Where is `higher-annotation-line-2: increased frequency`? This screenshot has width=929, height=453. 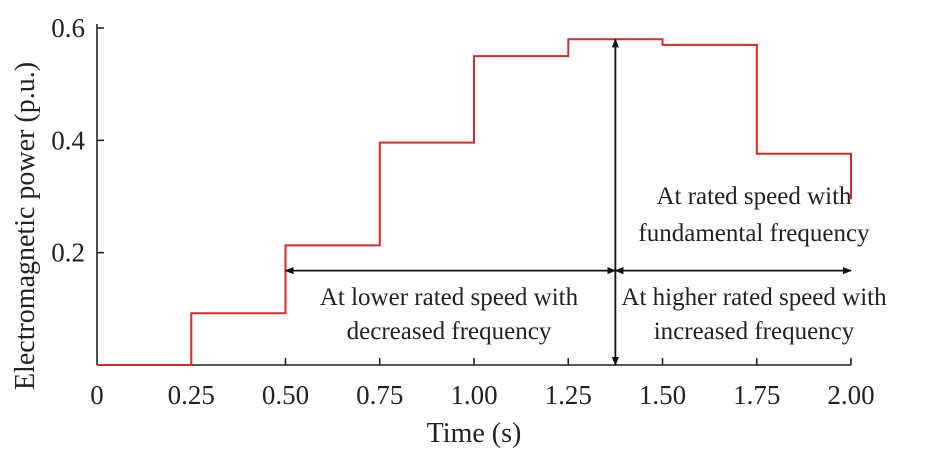 higher-annotation-line-2: increased frequency is located at coordinates (754, 331).